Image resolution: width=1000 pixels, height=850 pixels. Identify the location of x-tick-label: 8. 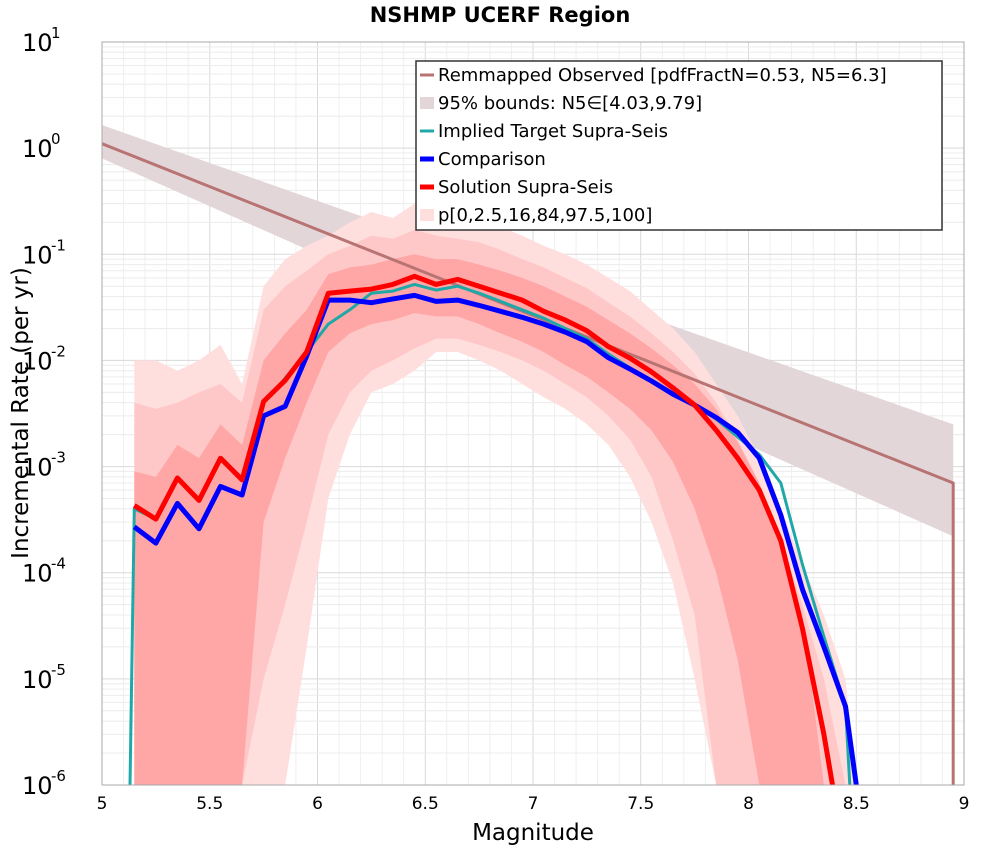
(748, 804).